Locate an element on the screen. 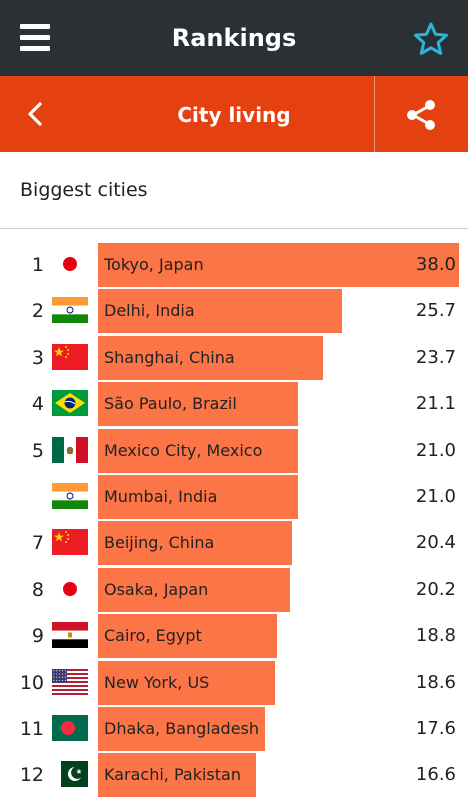  ranking-row: 10 New York, US 18.6 is located at coordinates (234, 682).